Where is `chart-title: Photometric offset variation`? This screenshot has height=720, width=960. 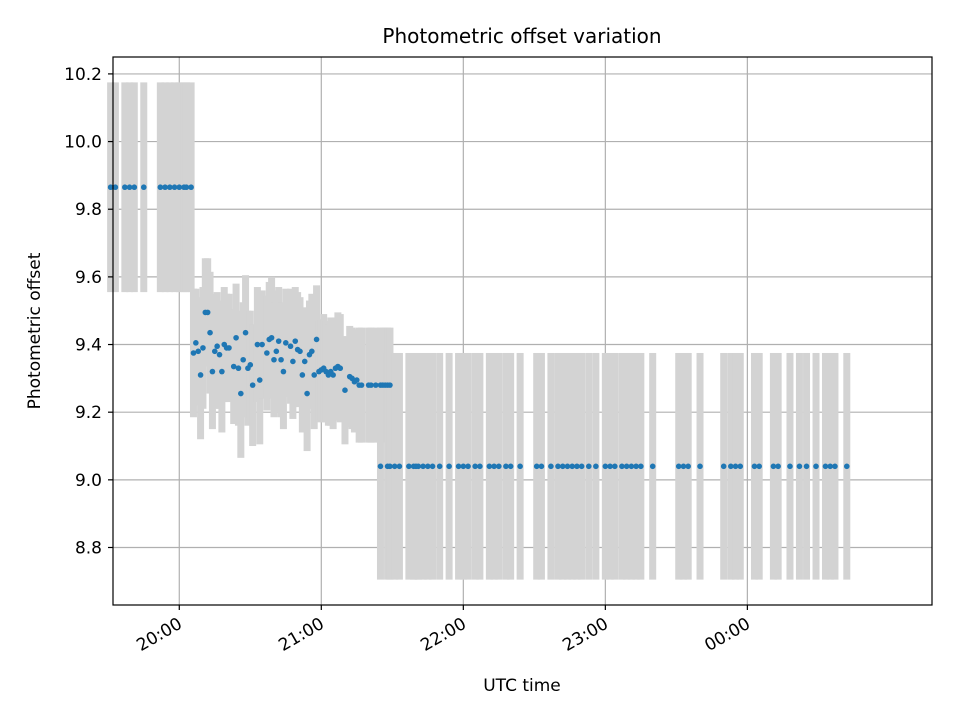
chart-title: Photometric offset variation is located at coordinates (521, 36).